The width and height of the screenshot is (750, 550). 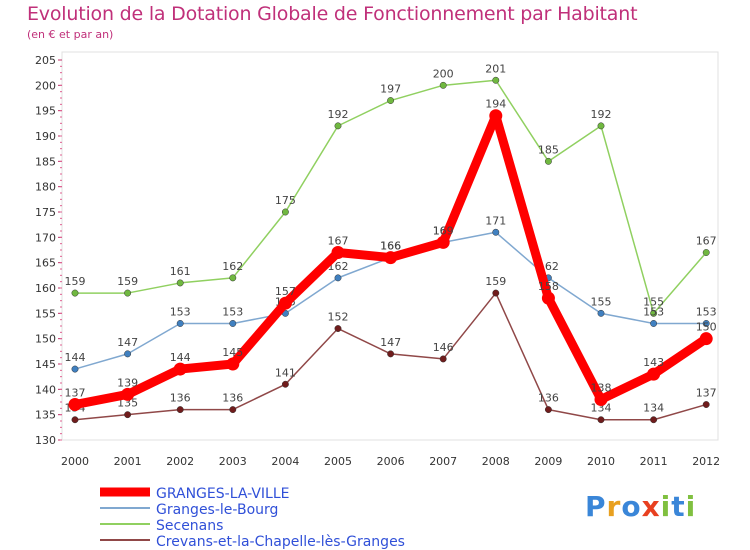 What do you see at coordinates (180, 271) in the screenshot?
I see `data-label: 161` at bounding box center [180, 271].